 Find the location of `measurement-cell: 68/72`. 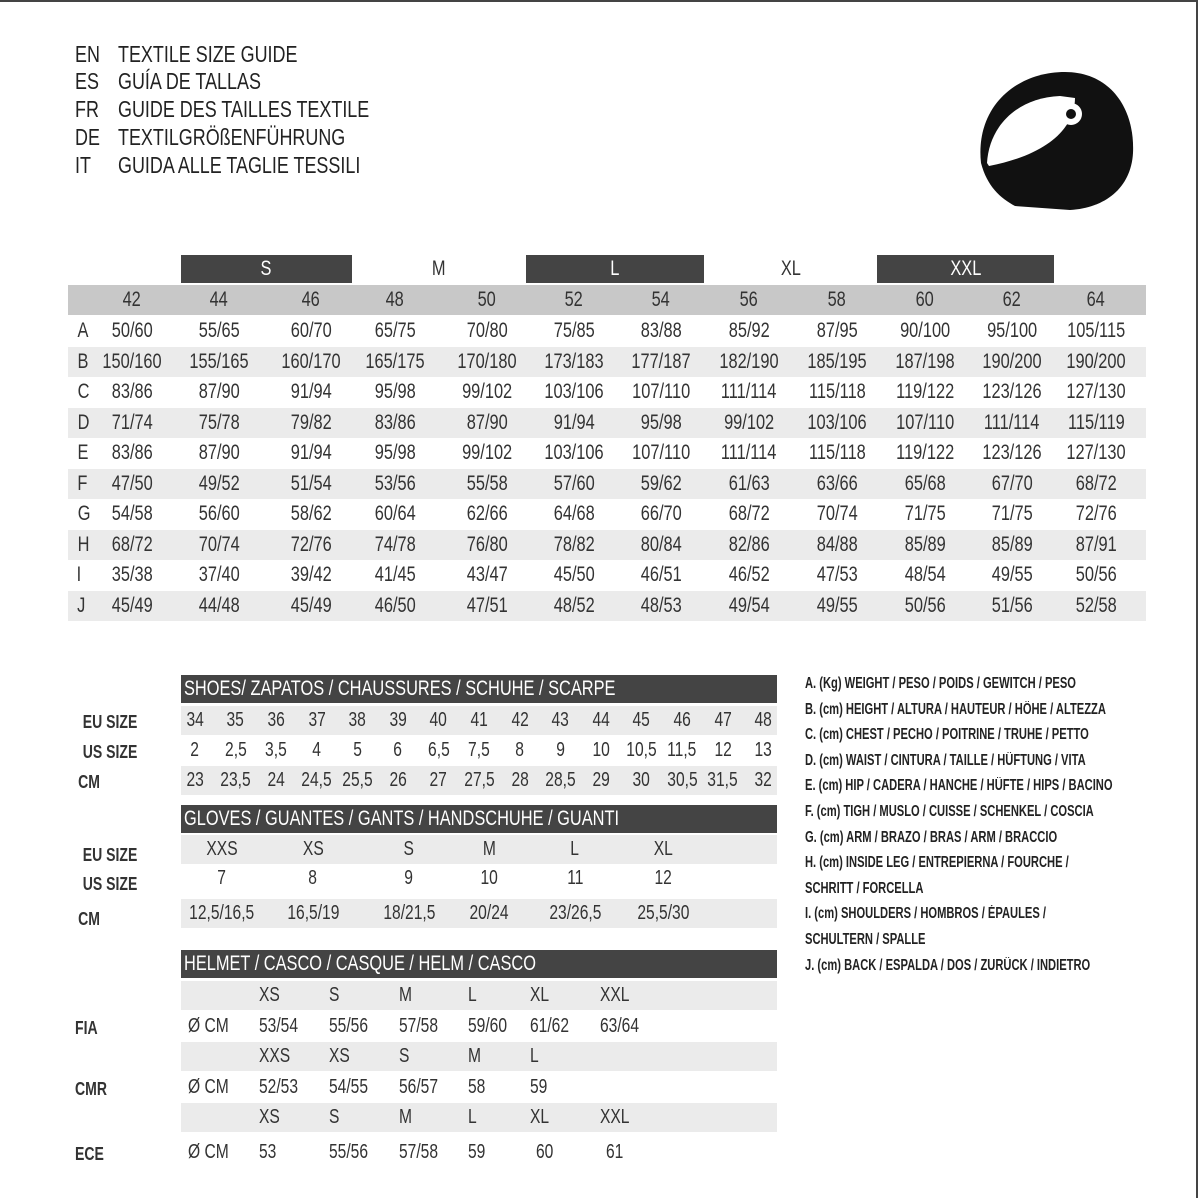

measurement-cell: 68/72 is located at coordinates (1096, 483).